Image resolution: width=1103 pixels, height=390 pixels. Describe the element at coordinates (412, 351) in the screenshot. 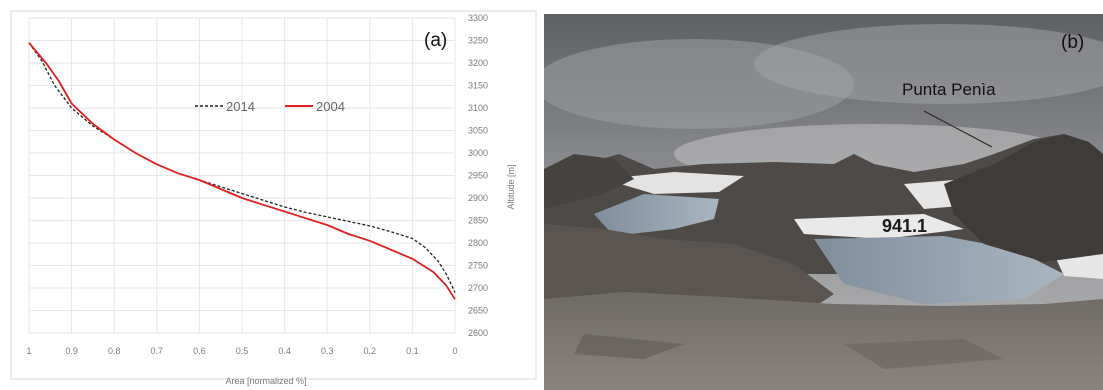

I see `x-tick-label: 0.1` at that location.